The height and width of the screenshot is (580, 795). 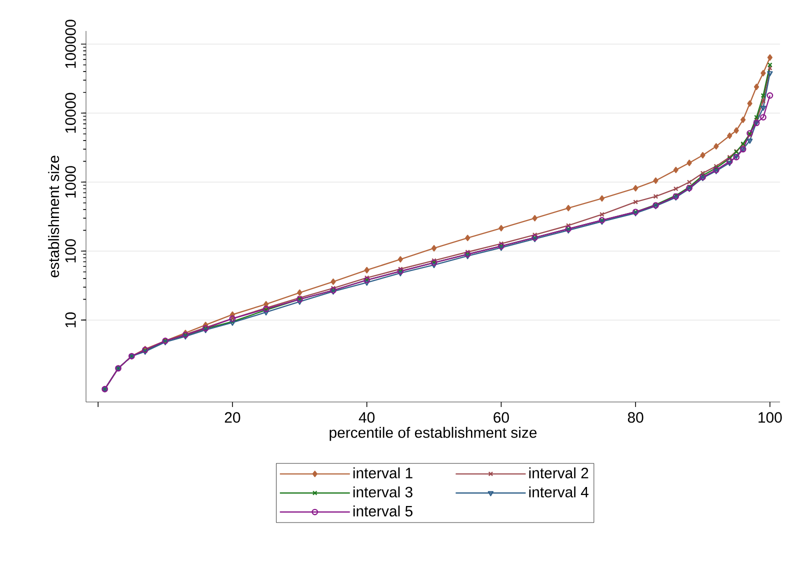 I want to click on y-axis-title: establishment size, so click(x=54, y=217).